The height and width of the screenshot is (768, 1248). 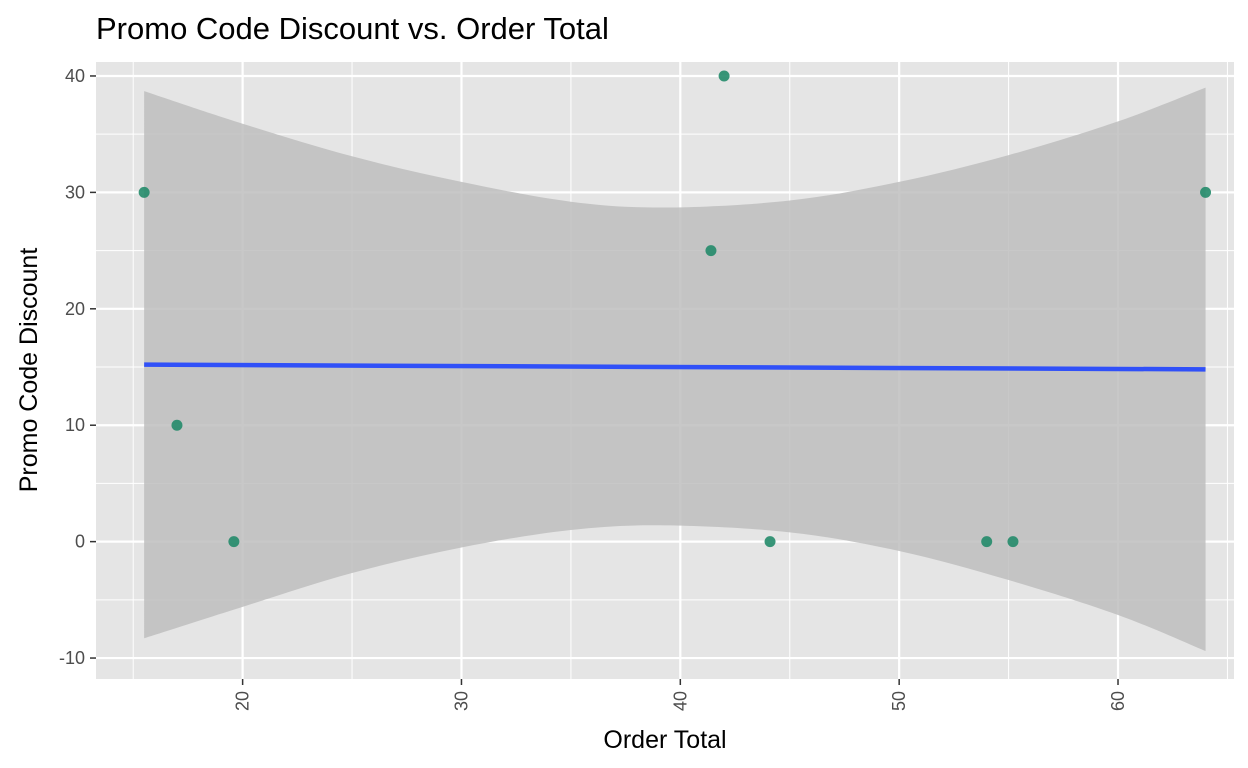 I want to click on x-tick-label: 50, so click(x=899, y=701).